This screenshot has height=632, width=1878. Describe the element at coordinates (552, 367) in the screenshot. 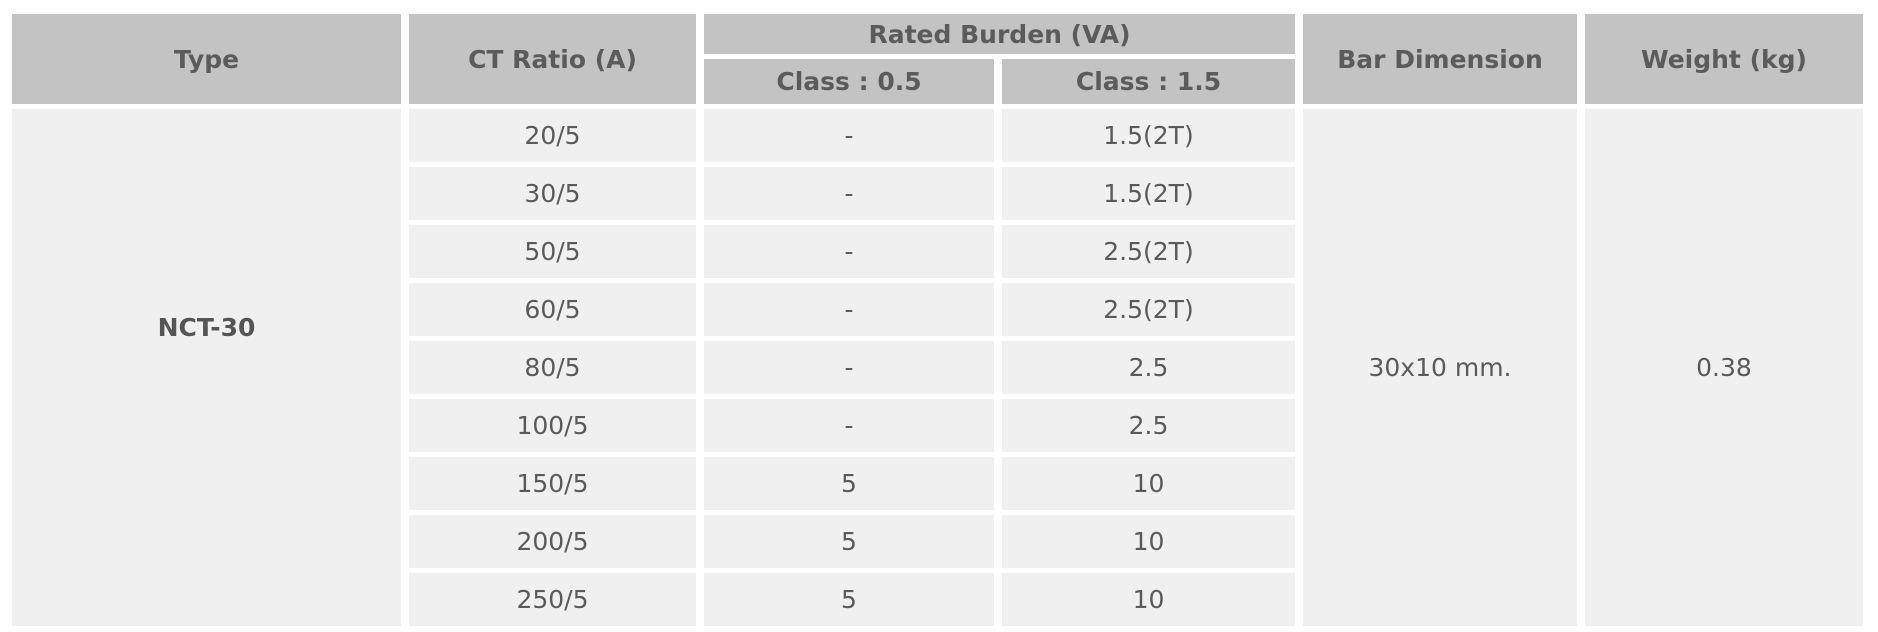

I see `ct-ratio-cell: 80/5` at that location.